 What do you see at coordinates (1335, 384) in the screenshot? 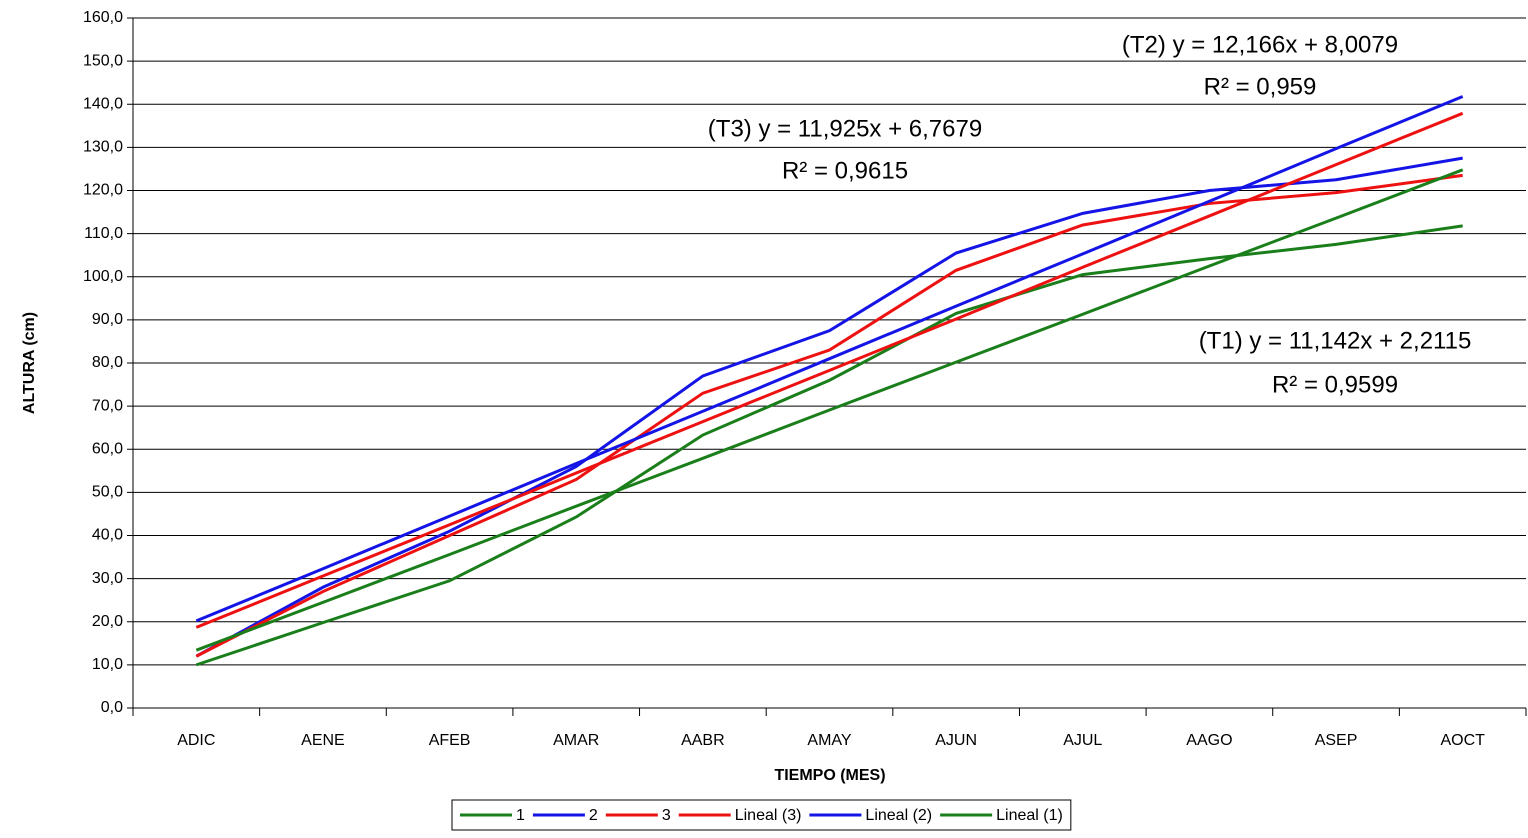
I see `trend-r2: R² = 0,9599` at bounding box center [1335, 384].